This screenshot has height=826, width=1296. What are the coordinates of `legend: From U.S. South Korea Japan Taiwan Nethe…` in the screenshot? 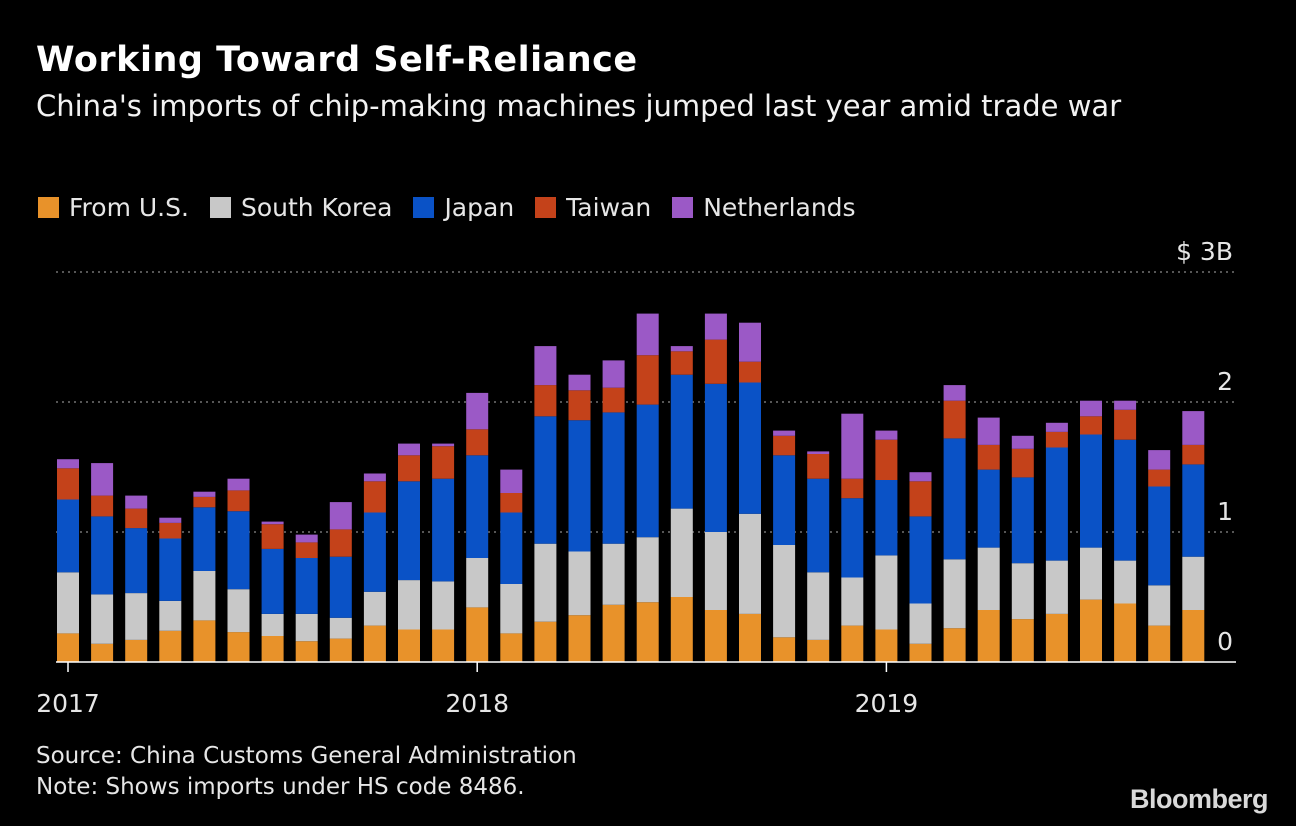 It's located at (457, 207).